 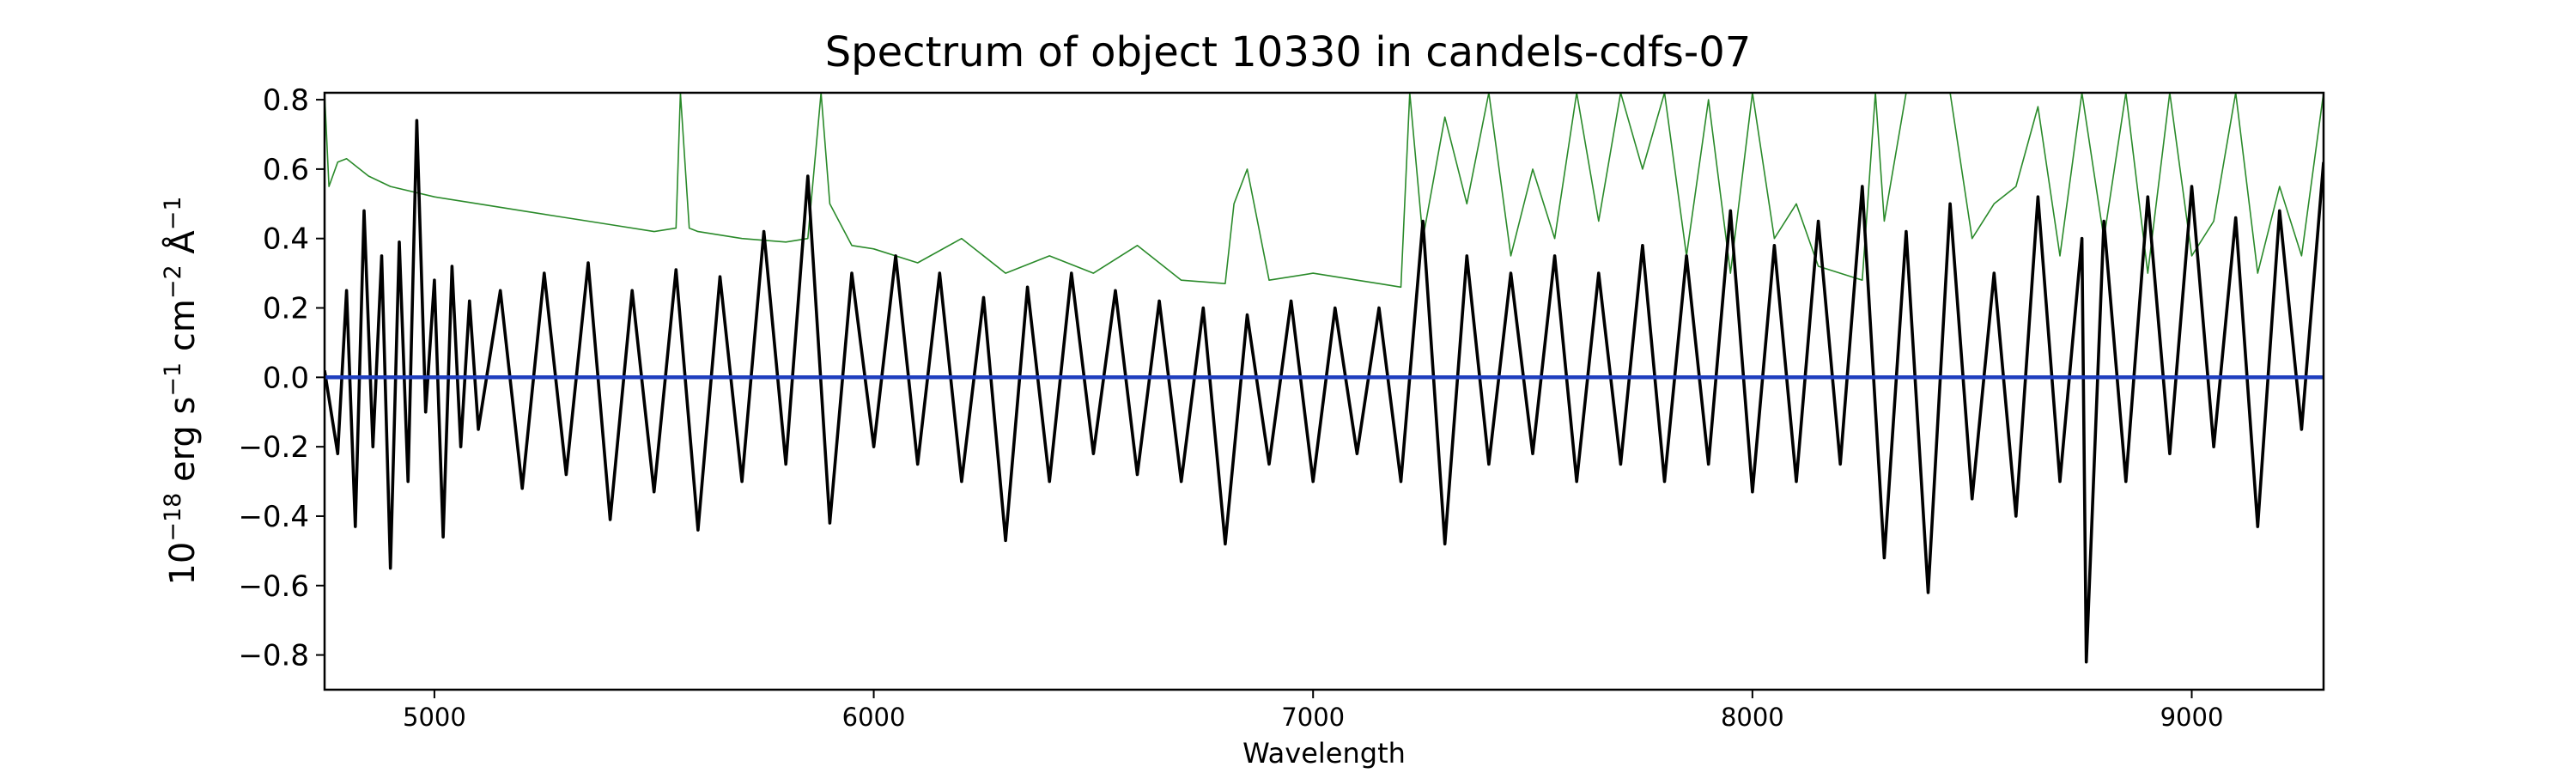 I want to click on x-tick-label: 6000, so click(x=874, y=717).